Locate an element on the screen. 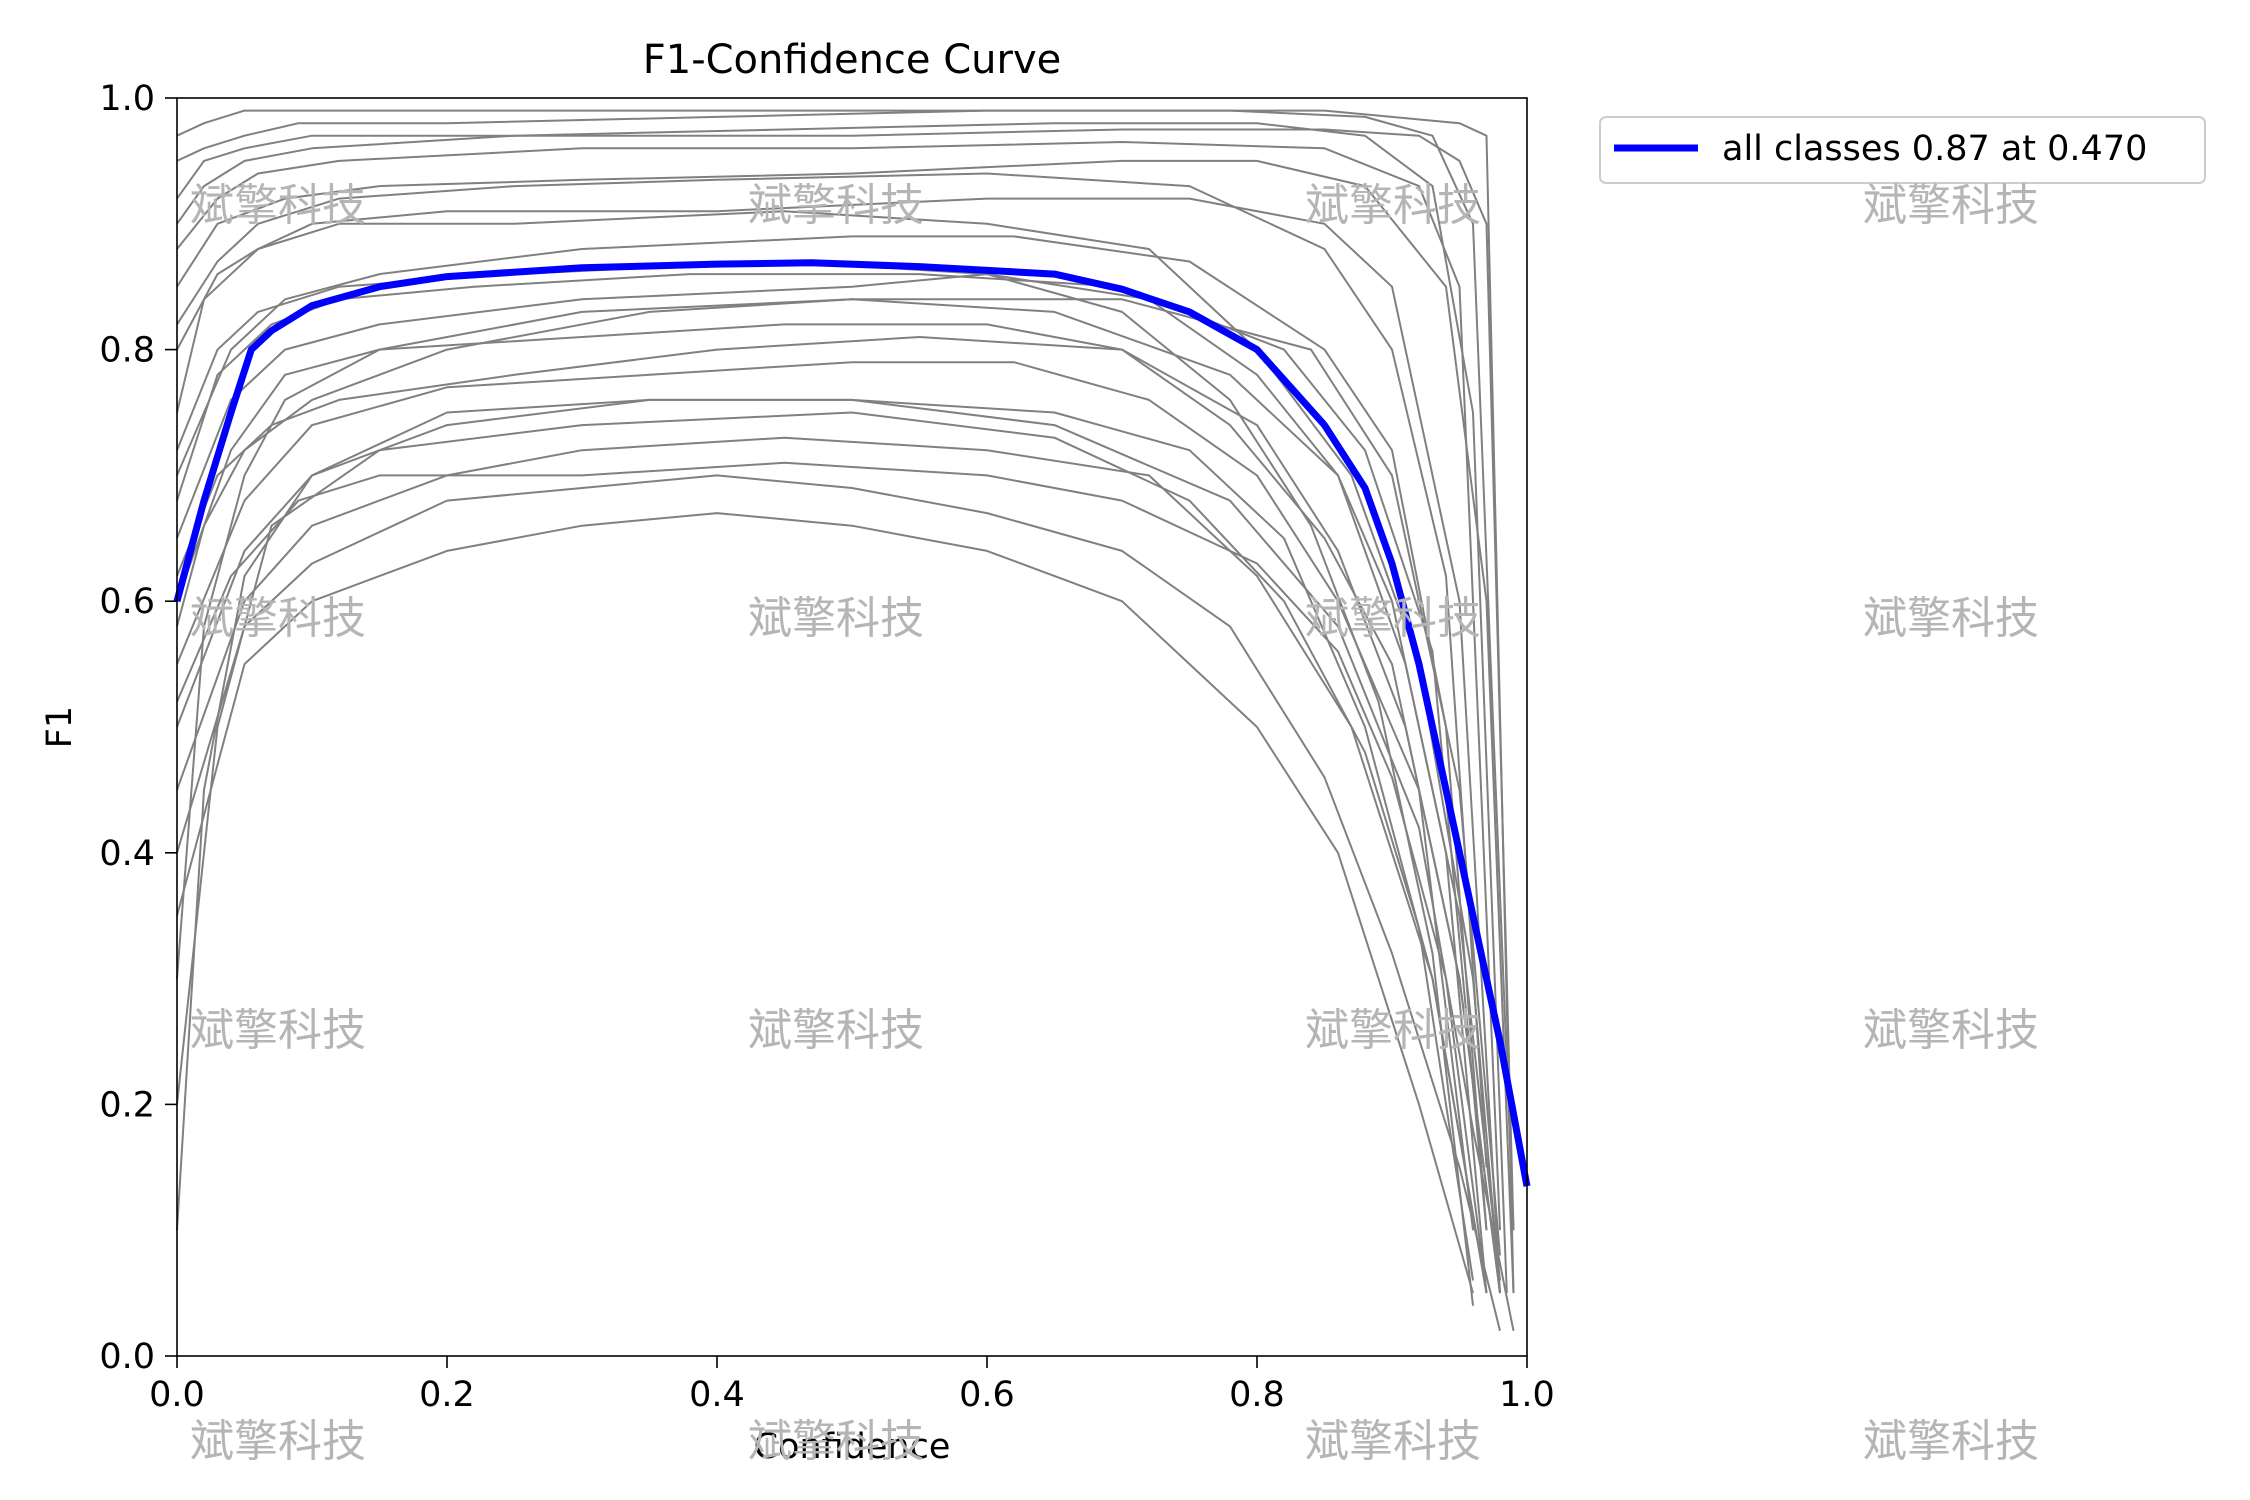 This screenshot has width=2250, height=1500. legend-label-all-classes: all classes 0.87 at 0.470 is located at coordinates (1934, 149).